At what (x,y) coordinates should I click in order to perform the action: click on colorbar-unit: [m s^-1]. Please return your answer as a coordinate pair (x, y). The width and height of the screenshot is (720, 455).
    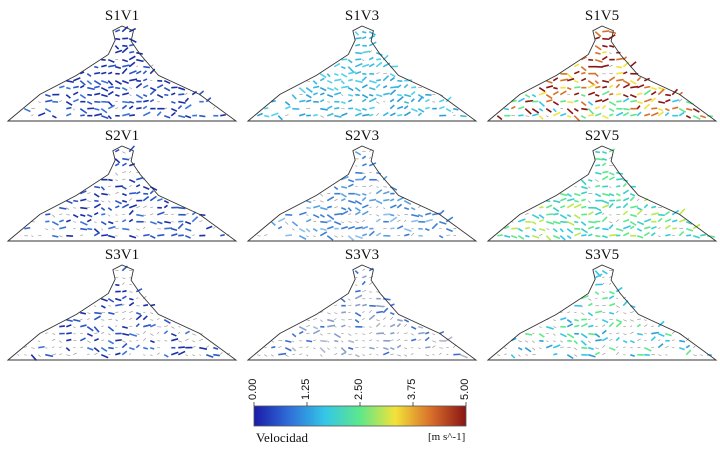
    Looking at the image, I should click on (447, 437).